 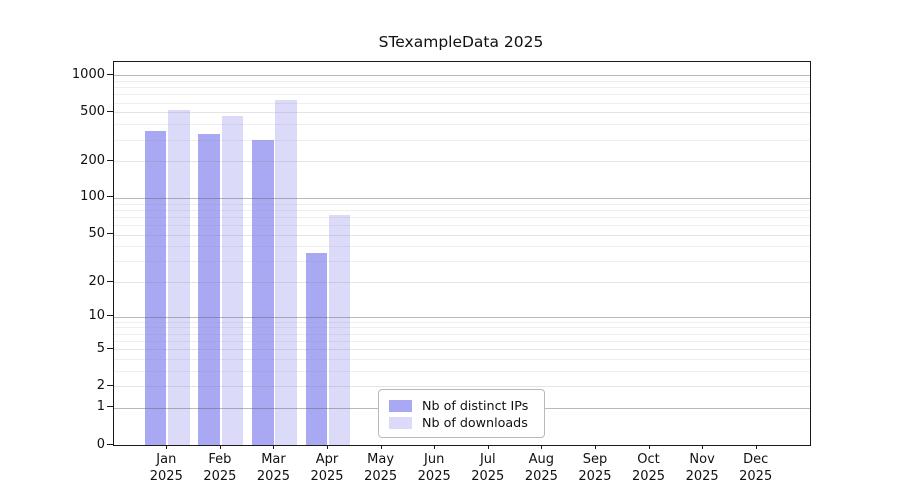 What do you see at coordinates (92, 111) in the screenshot?
I see `y-axis-tick-label: 500` at bounding box center [92, 111].